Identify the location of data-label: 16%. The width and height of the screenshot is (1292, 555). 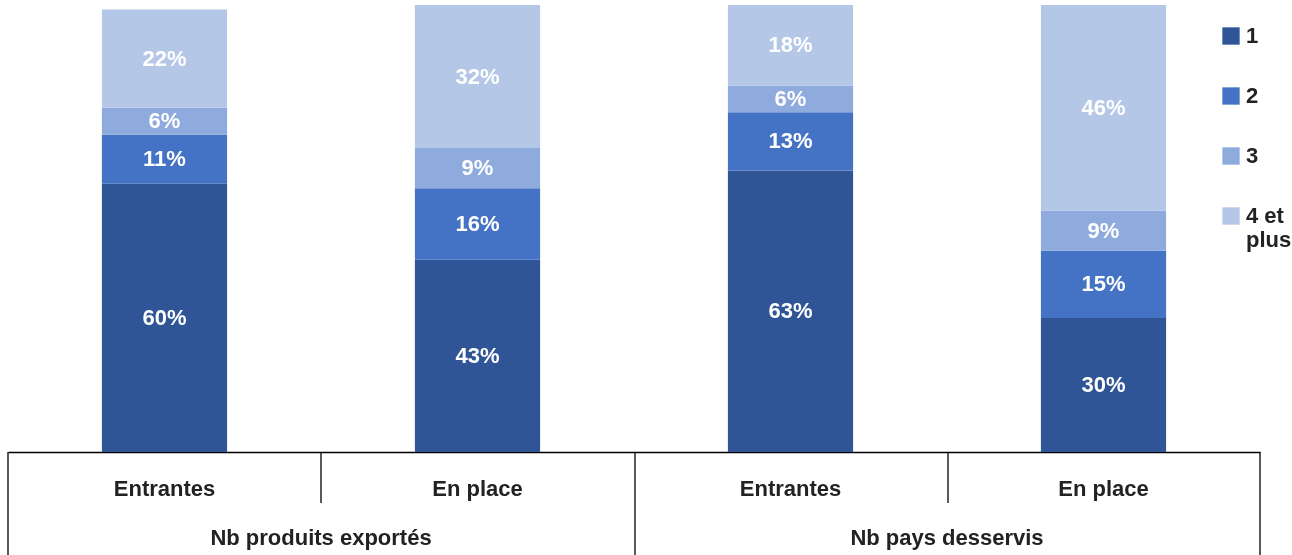
(477, 224).